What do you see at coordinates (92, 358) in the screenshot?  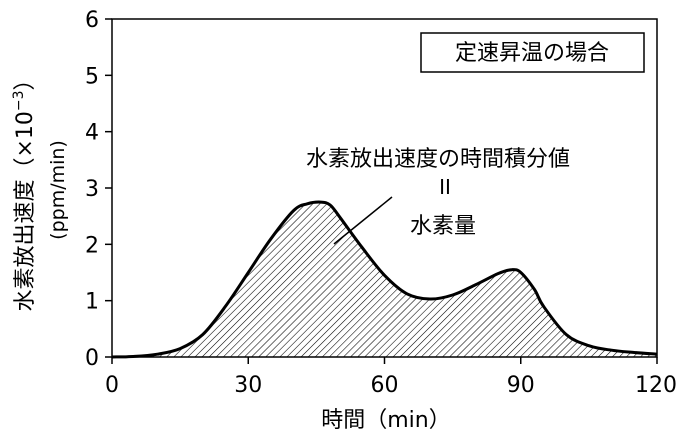 I see `y-tick-label: 0` at bounding box center [92, 358].